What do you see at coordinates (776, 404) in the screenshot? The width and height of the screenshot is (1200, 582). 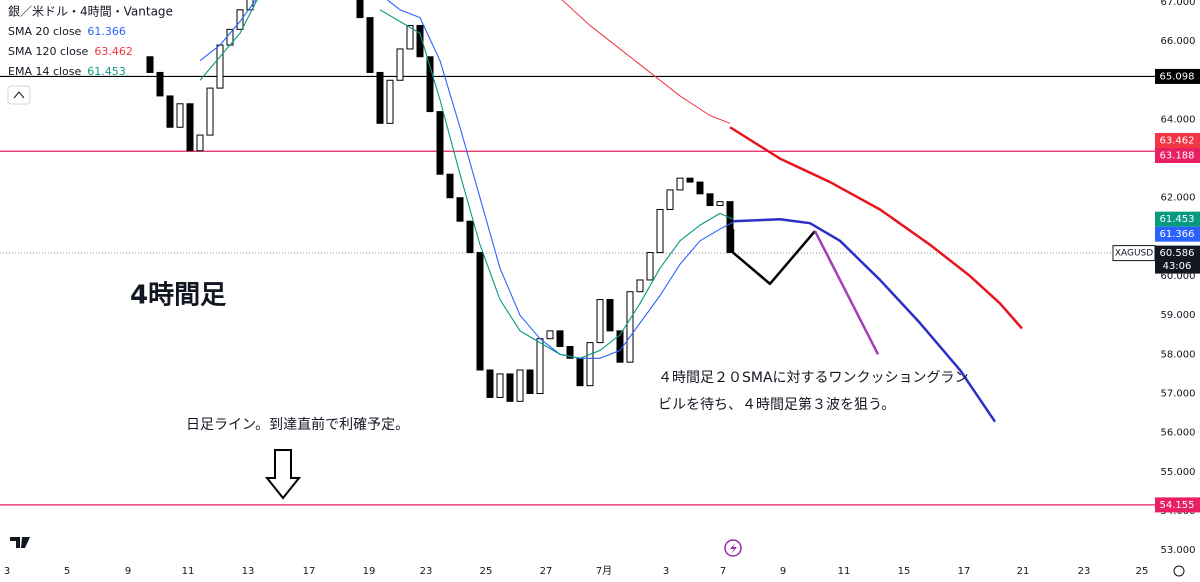 I see `plan-note: ビルを待ち、４時間足第３波を狙う。` at bounding box center [776, 404].